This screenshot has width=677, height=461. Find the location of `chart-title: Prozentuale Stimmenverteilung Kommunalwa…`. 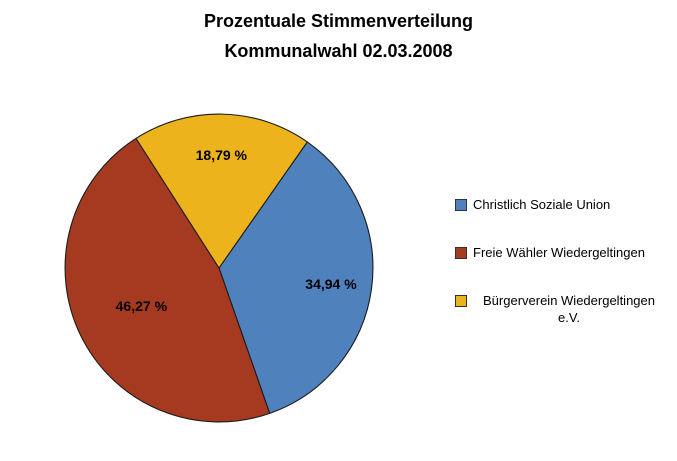

chart-title: Prozentuale Stimmenverteilung Kommunalwa… is located at coordinates (338, 36).